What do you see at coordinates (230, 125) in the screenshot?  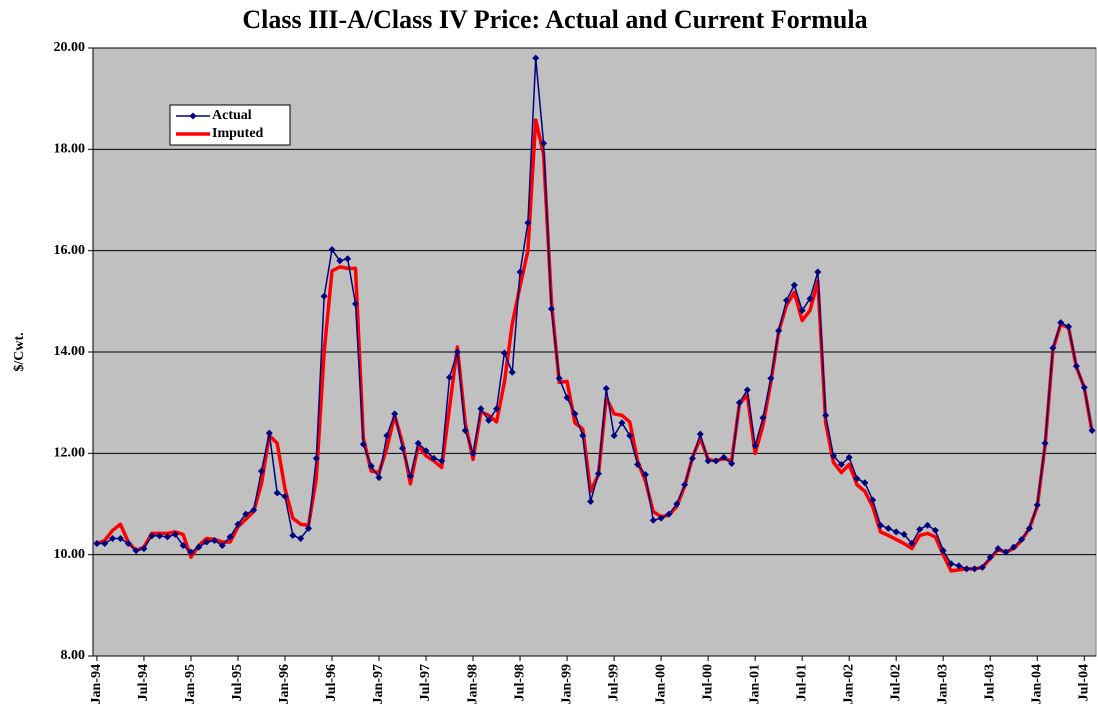 I see `legend-box` at bounding box center [230, 125].